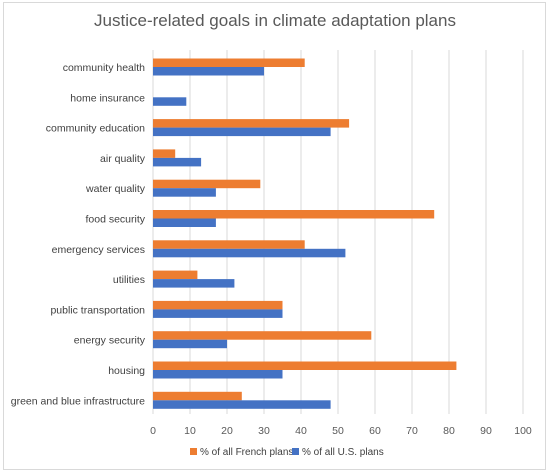 Image resolution: width=550 pixels, height=475 pixels. Describe the element at coordinates (301, 431) in the screenshot. I see `x-tick-label: 40` at that location.